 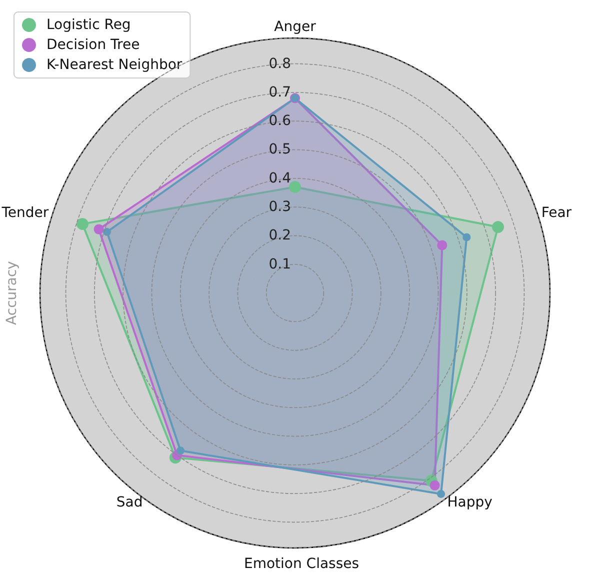 I want to click on y-tick-label: 0.3, so click(x=279, y=207).